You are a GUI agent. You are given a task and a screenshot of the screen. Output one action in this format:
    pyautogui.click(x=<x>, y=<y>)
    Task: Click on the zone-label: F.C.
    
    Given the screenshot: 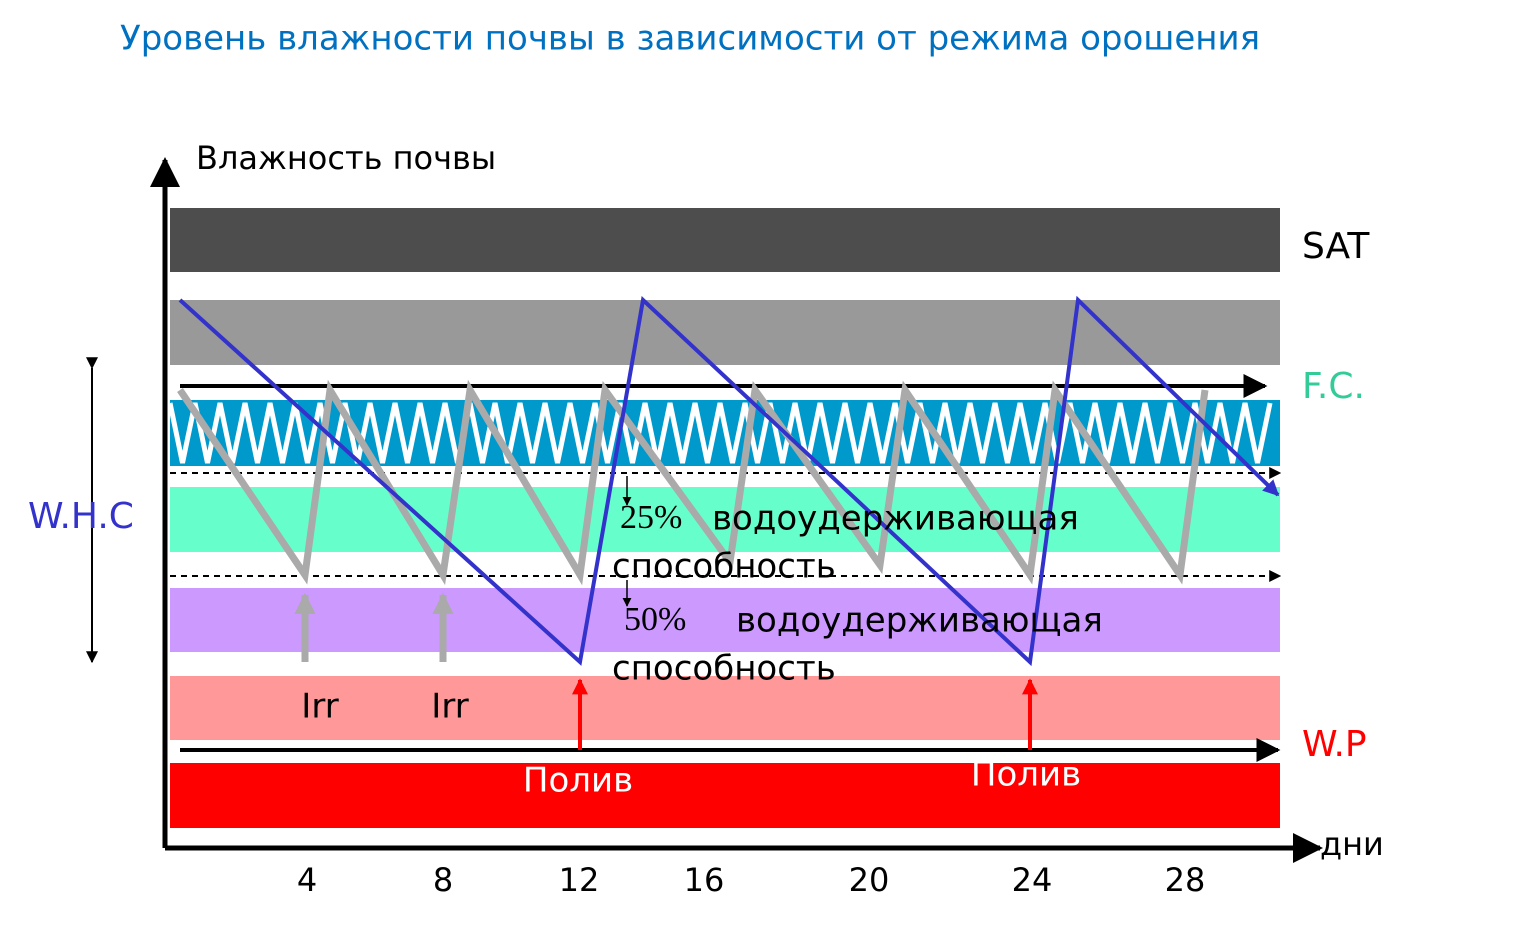 What is the action you would take?
    pyautogui.click(x=1333, y=386)
    